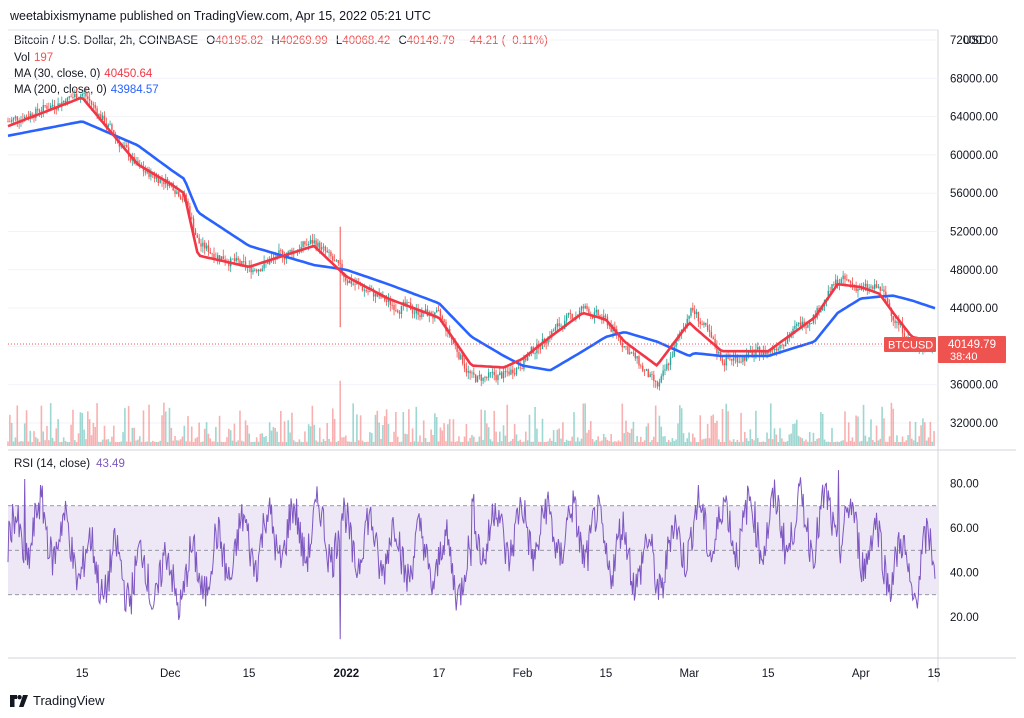 This screenshot has width=1024, height=718. Describe the element at coordinates (44, 58) in the screenshot. I see `volume-value: 197` at that location.